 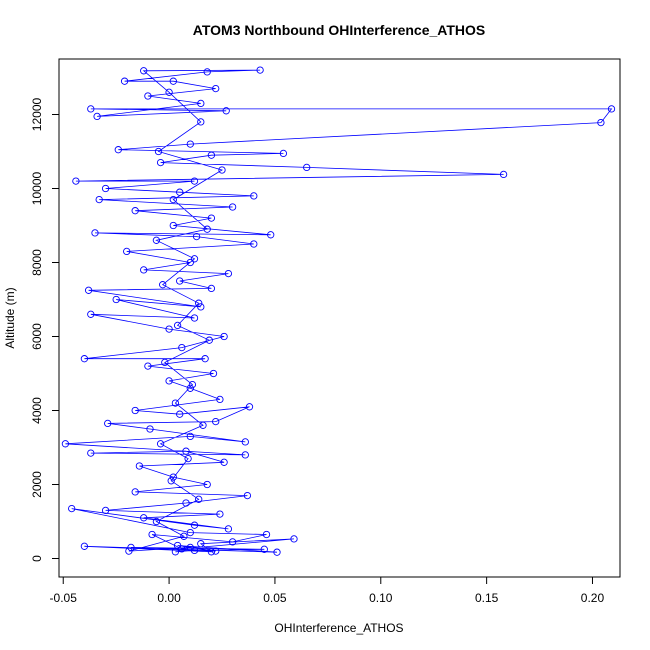 I want to click on y-tick-label: 2000, so click(x=37, y=484).